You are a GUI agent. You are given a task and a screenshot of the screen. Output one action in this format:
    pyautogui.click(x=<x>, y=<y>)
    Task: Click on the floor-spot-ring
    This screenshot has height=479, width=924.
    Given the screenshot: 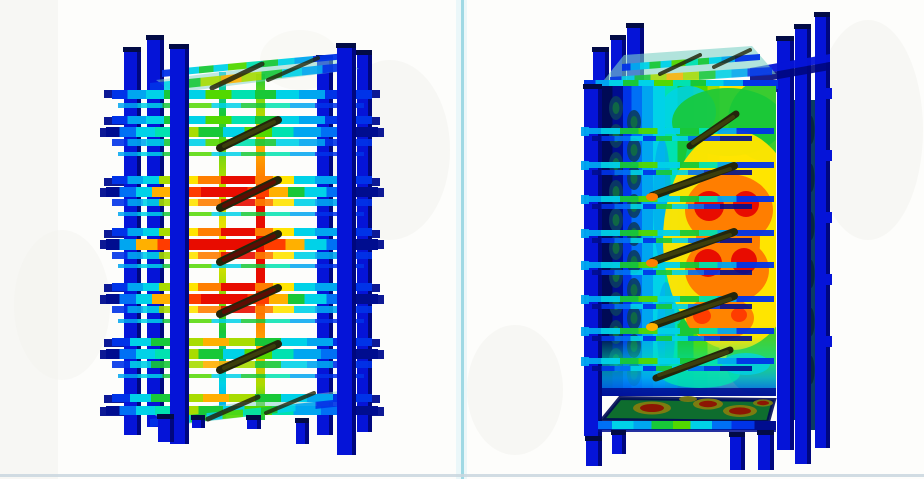 What is the action you would take?
    pyautogui.click(x=688, y=399)
    